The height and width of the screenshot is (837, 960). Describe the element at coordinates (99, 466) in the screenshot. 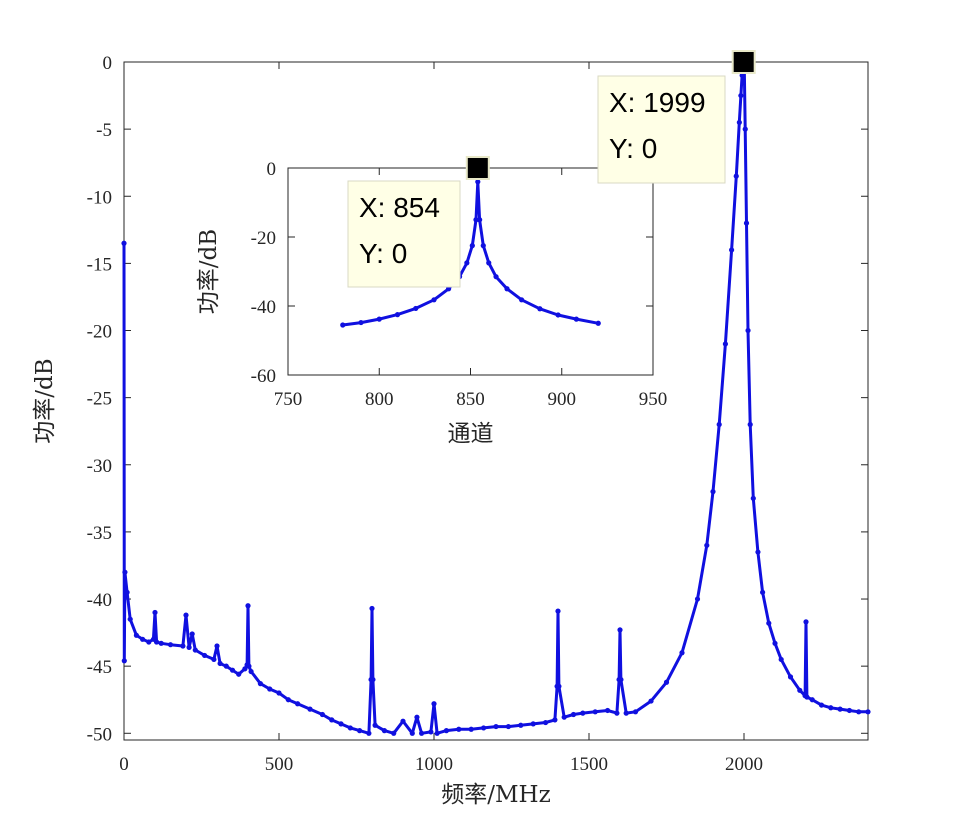

I see `y-tick-label: -30` at that location.